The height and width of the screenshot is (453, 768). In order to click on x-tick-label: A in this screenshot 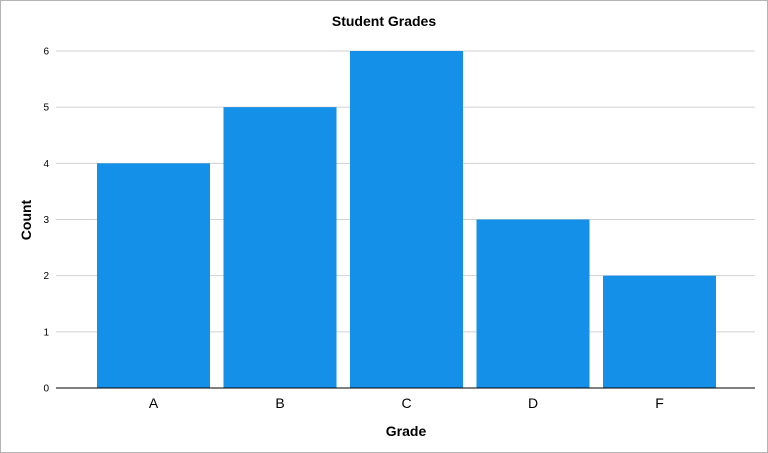, I will do `click(154, 403)`.